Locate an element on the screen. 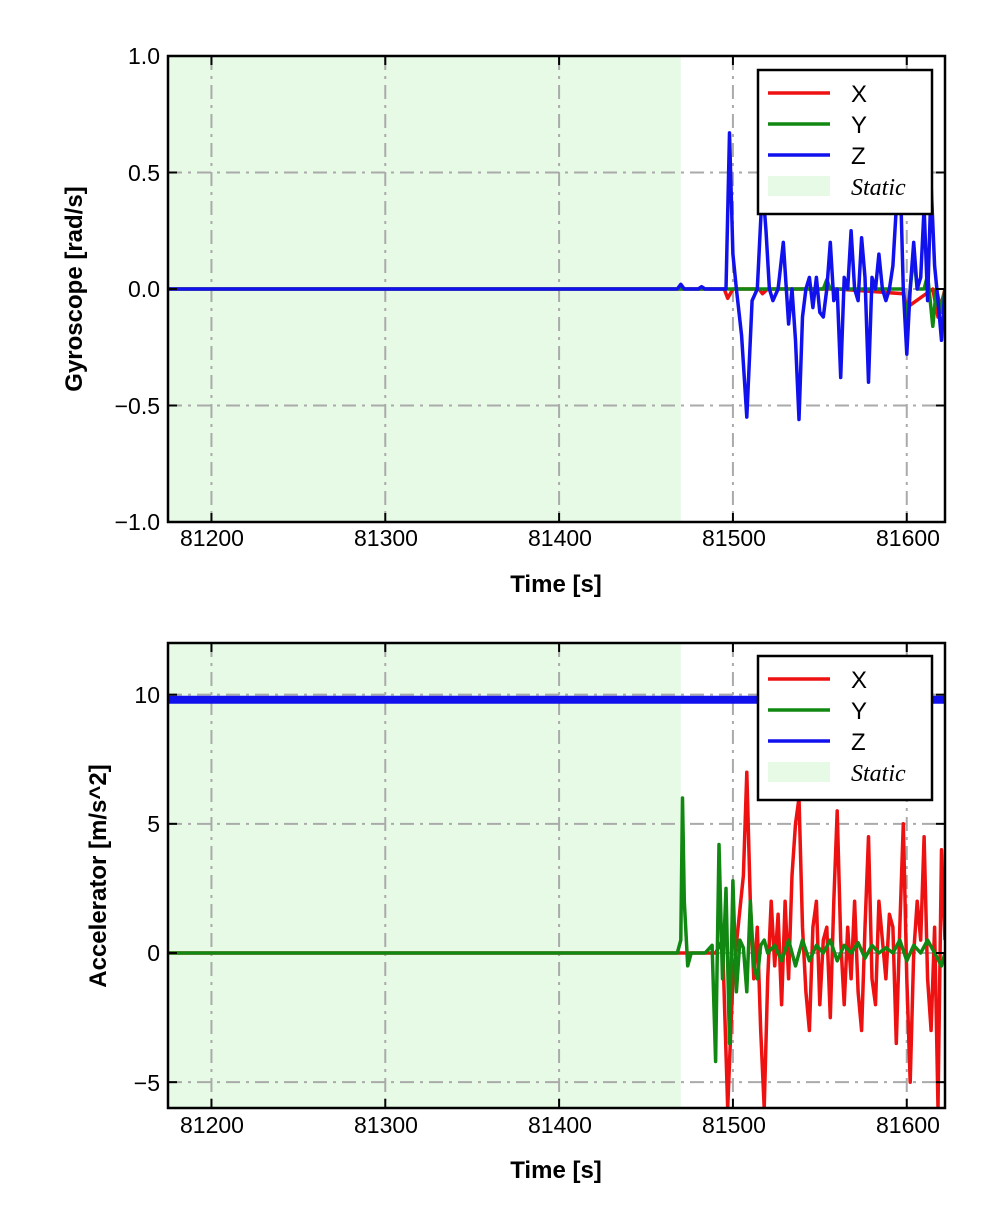 This screenshot has width=992, height=1228. accelerator-xtick-label: 81200 is located at coordinates (212, 1125).